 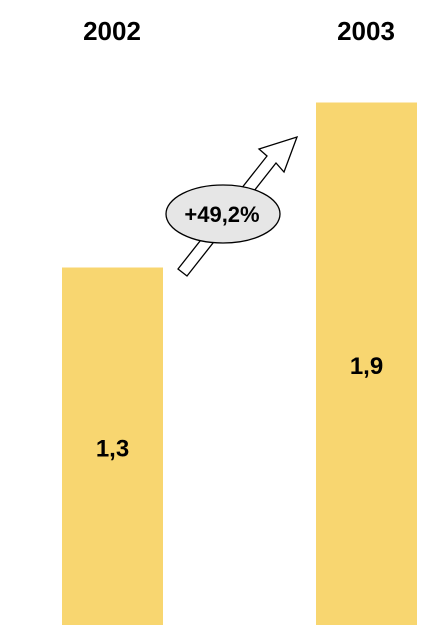 I want to click on growth-badge, so click(x=223, y=214).